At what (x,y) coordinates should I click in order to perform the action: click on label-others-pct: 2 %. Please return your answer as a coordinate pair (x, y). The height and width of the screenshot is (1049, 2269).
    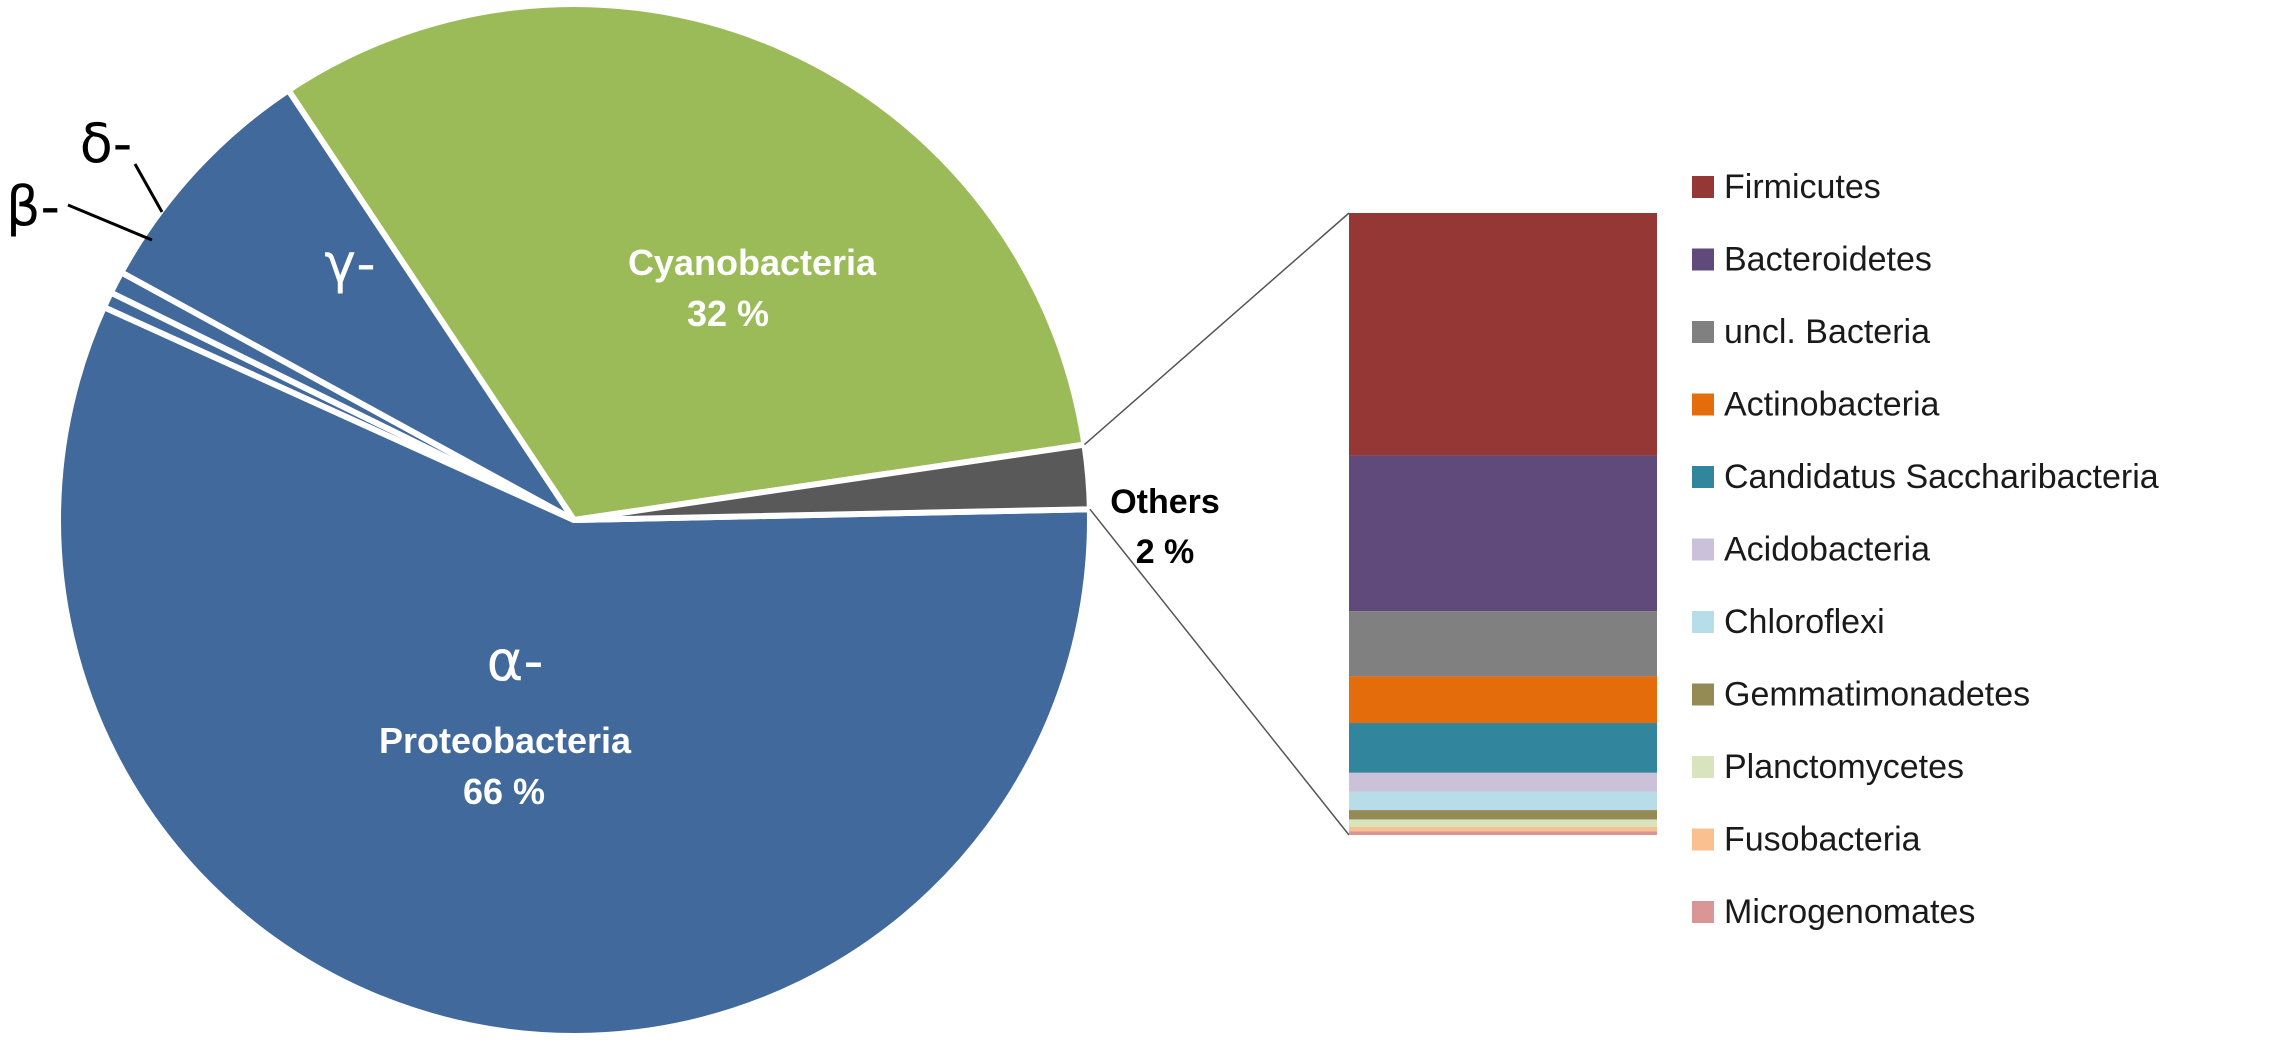
    Looking at the image, I should click on (1165, 552).